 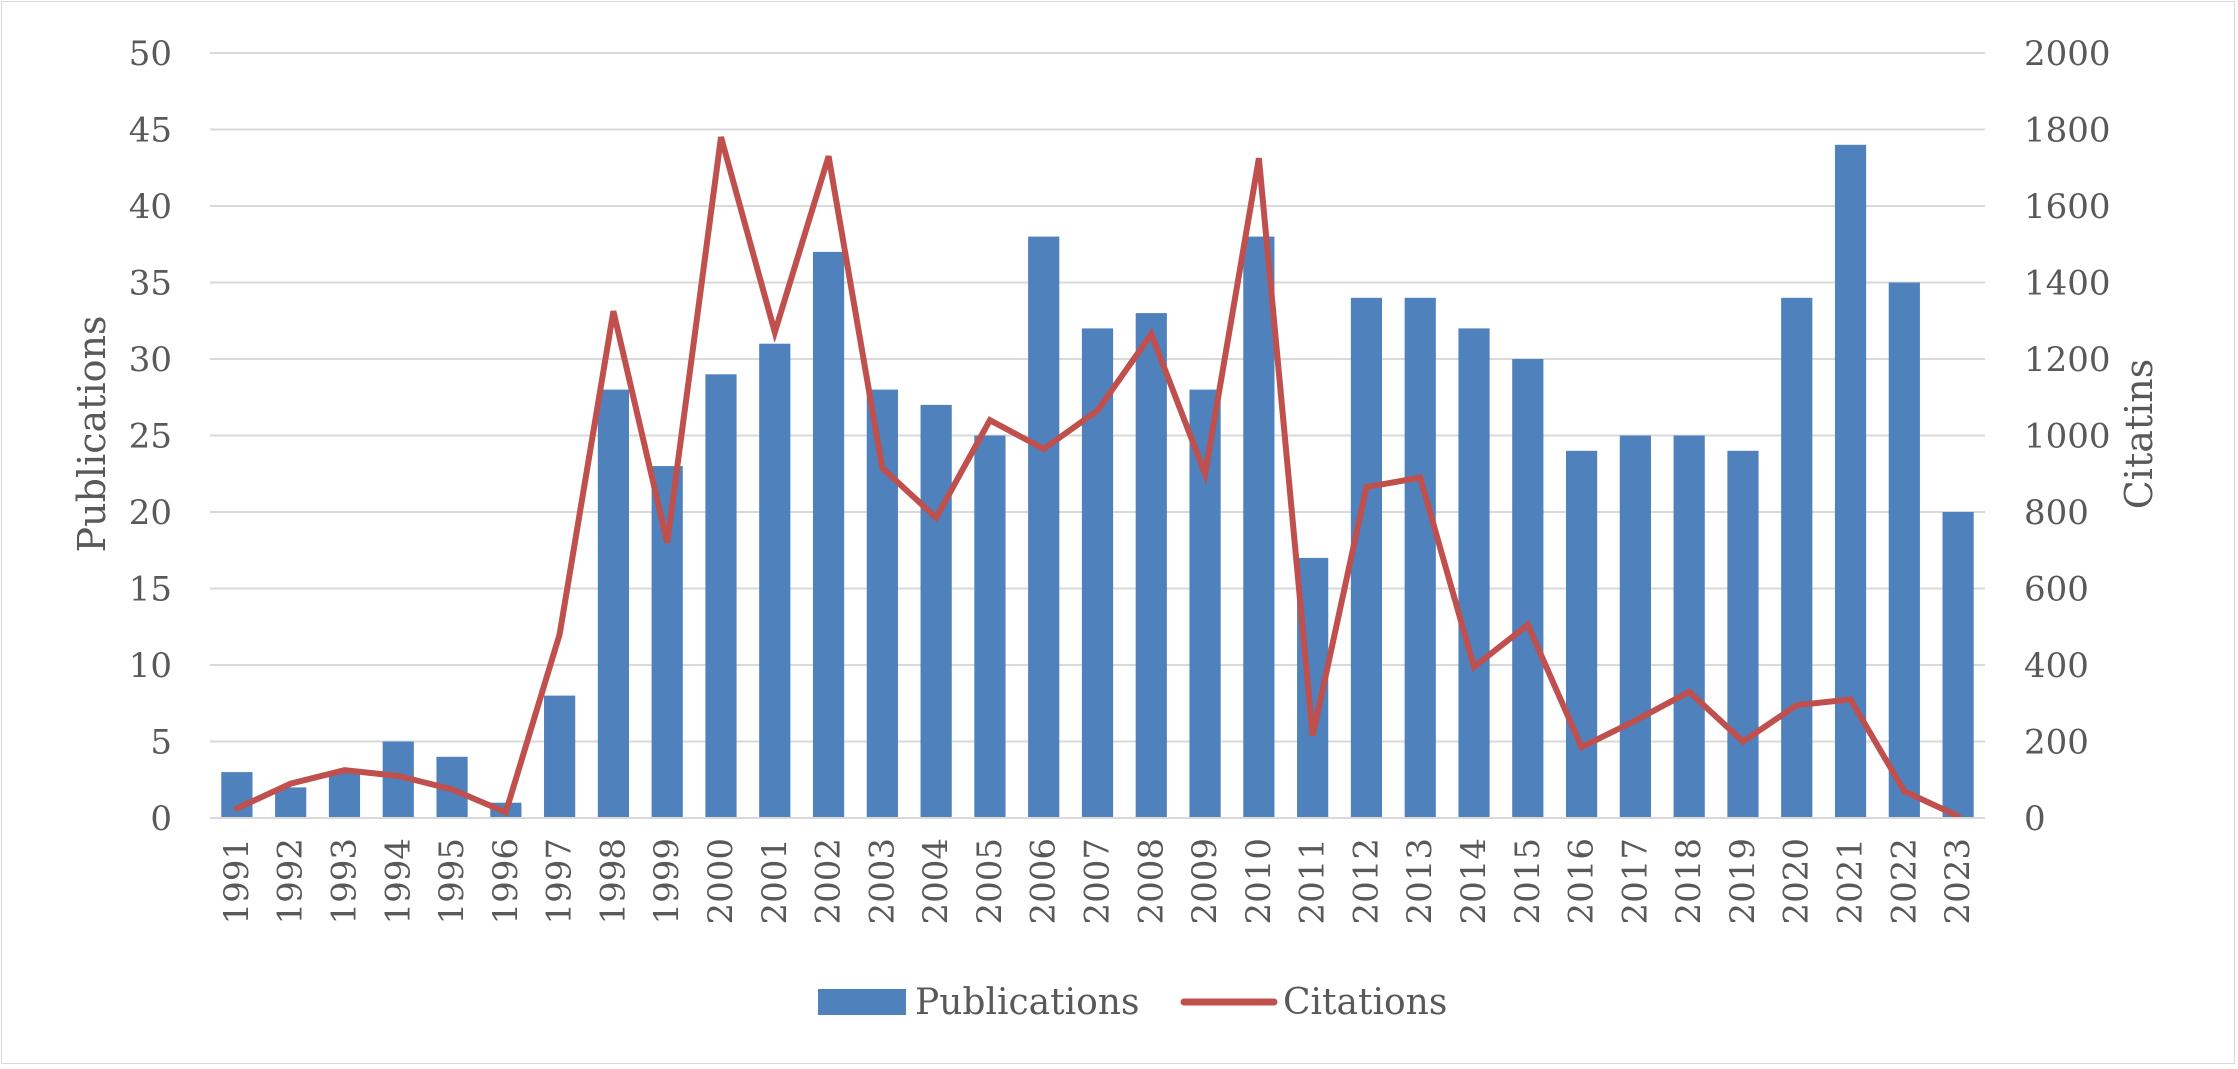 I want to click on x-tick-label: 1999, so click(x=667, y=881).